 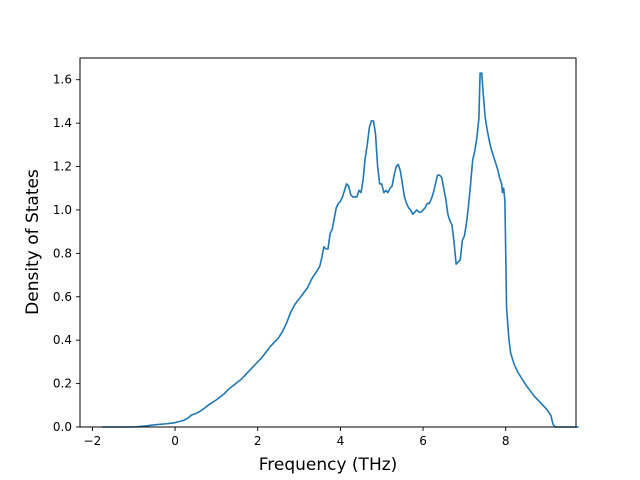 I want to click on y-axis-ticks: 0.0 0.2 0.4 0.6 0.8 1.0 1.2 1.4 1.6, so click(x=66, y=253).